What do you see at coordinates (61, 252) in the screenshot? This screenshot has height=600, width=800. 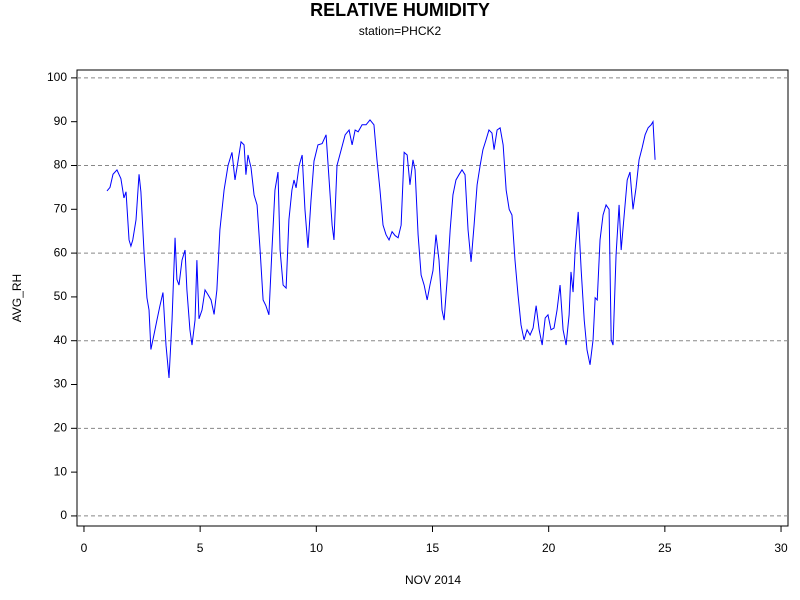 I see `y-tick-label: 60` at bounding box center [61, 252].